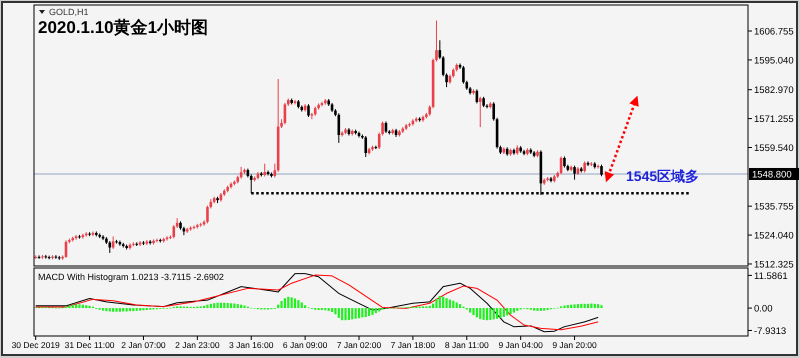 This screenshot has width=800, height=358. Describe the element at coordinates (774, 207) in the screenshot. I see `y-tick-label: 1535.755` at that location.